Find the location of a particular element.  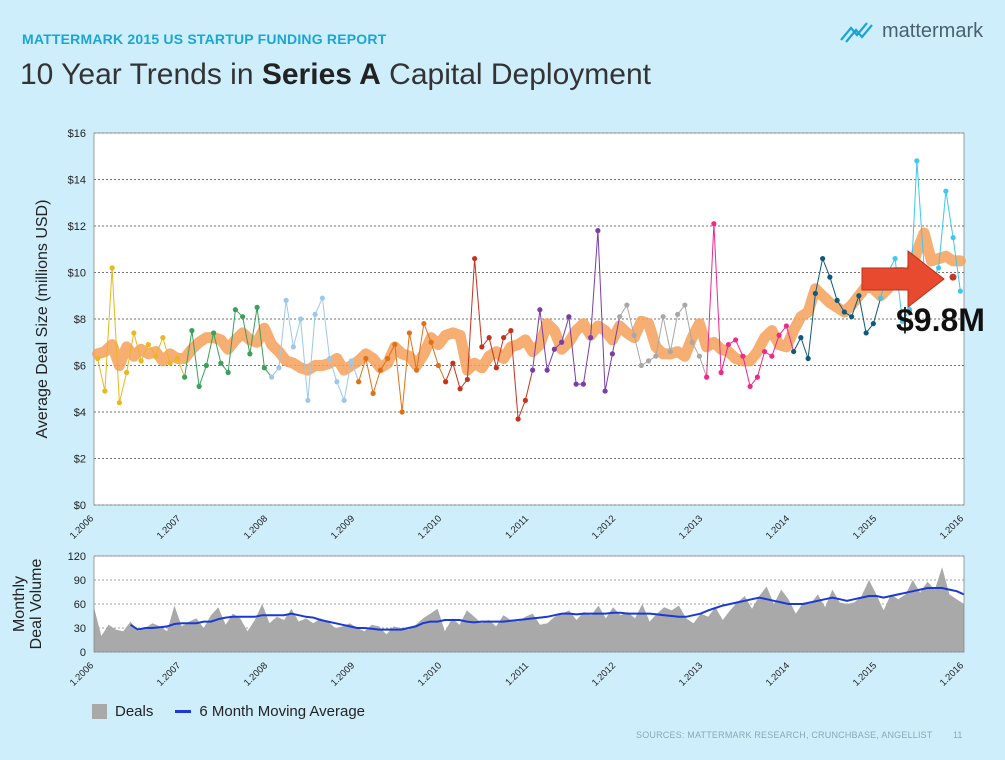

volume-y-axis-label-line: Monthly is located at coordinates (19, 604).